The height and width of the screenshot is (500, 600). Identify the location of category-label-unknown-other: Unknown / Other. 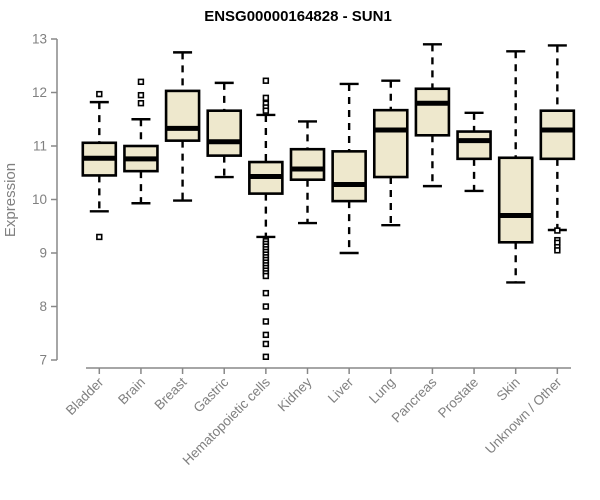
(523, 415).